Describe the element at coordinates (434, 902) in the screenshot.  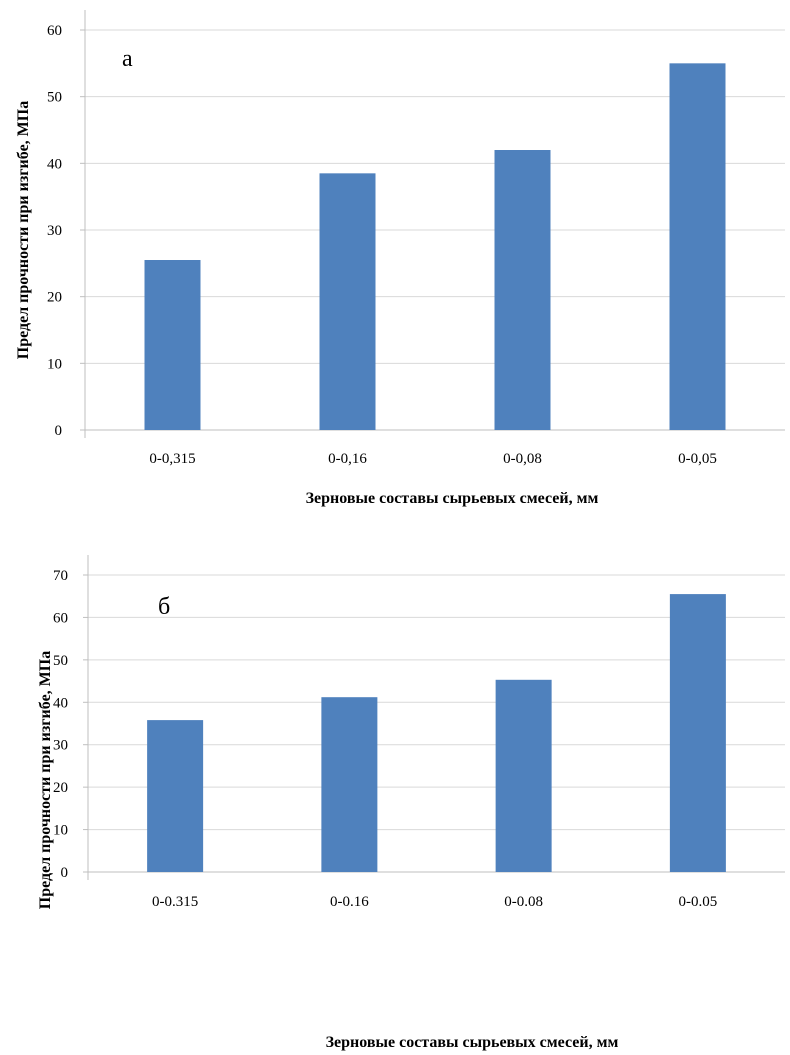
I see `chart-b-x-tick-labels: 0-0.315 0-0.16 0-0.08 0-0.05` at that location.